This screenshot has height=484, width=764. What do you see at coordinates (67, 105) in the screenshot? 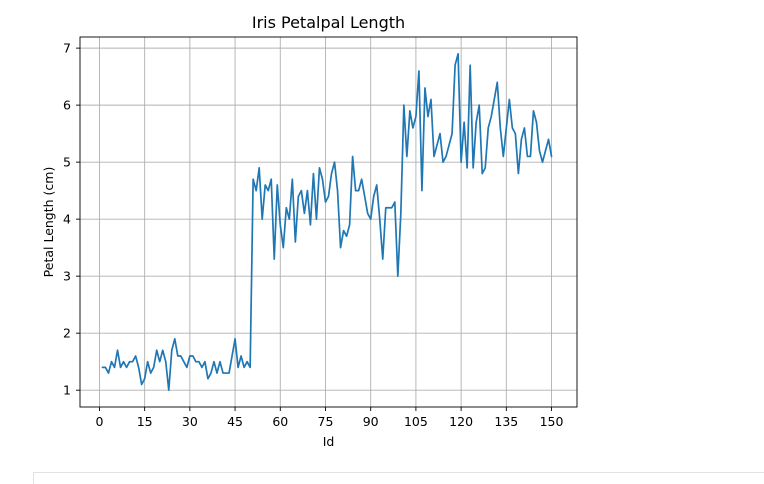
I see `y-tick-label: 6` at bounding box center [67, 105].